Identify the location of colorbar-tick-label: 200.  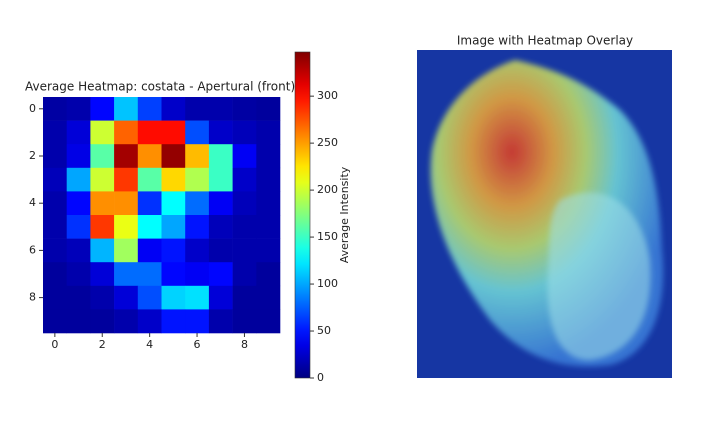
(327, 189).